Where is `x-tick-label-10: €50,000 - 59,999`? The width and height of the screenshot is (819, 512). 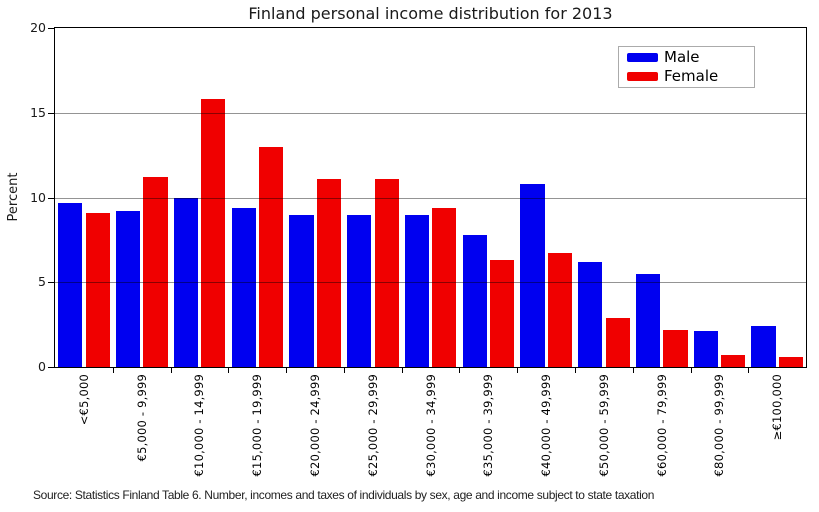
x-tick-label-10: €50,000 - 59,999 is located at coordinates (603, 425).